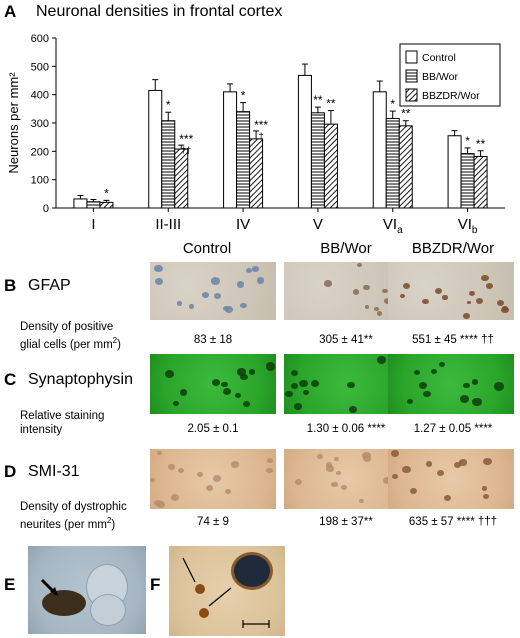 This screenshot has width=520, height=638. What do you see at coordinates (80, 379) in the screenshot?
I see `row-label-synaptophysin: Synaptophysin` at bounding box center [80, 379].